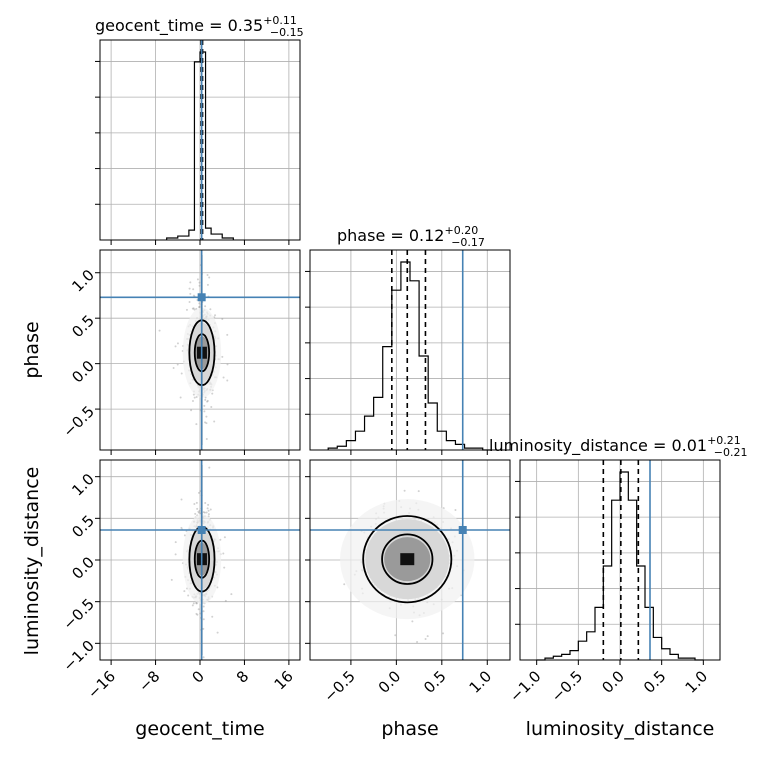  I want to click on hist-panel-luminosity-distance: −1.0 −0.5 0.0 0.5 1.0, so click(613, 582).